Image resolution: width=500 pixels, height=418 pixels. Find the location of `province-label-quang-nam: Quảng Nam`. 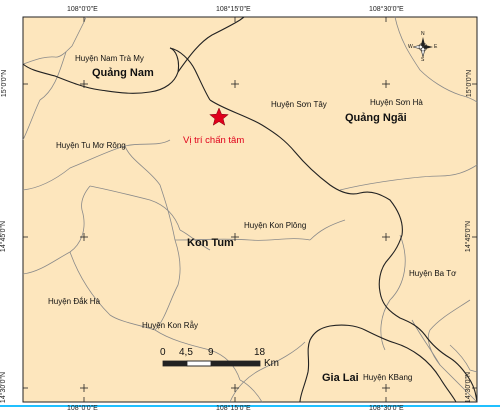

province-label-quang-nam: Quảng Nam is located at coordinates (123, 73).